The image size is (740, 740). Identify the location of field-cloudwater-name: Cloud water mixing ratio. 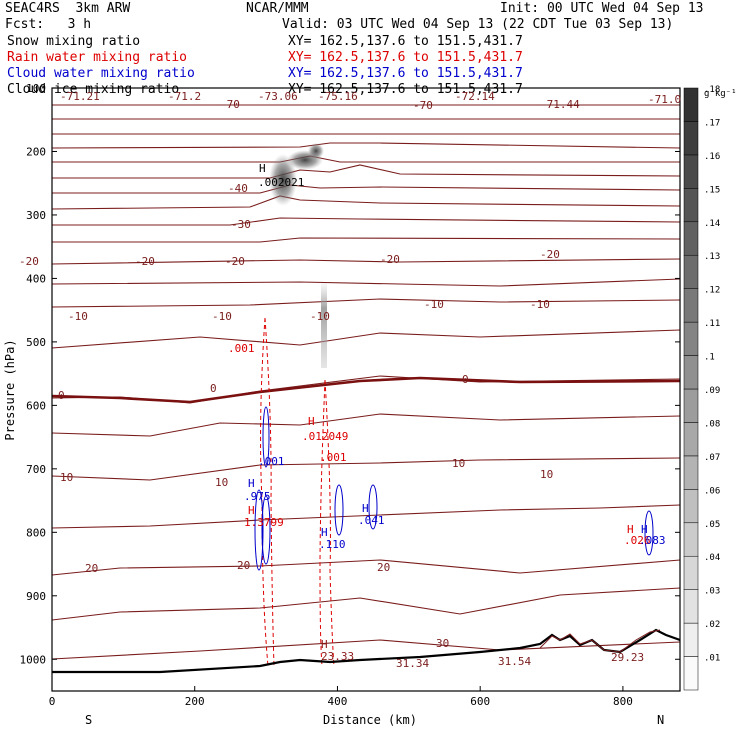
(101, 73).